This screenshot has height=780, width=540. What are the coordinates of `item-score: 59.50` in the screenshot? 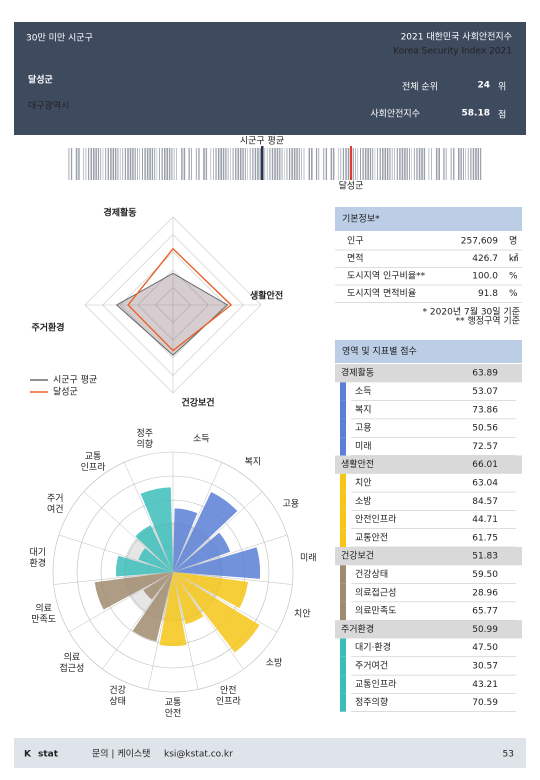 It's located at (485, 575).